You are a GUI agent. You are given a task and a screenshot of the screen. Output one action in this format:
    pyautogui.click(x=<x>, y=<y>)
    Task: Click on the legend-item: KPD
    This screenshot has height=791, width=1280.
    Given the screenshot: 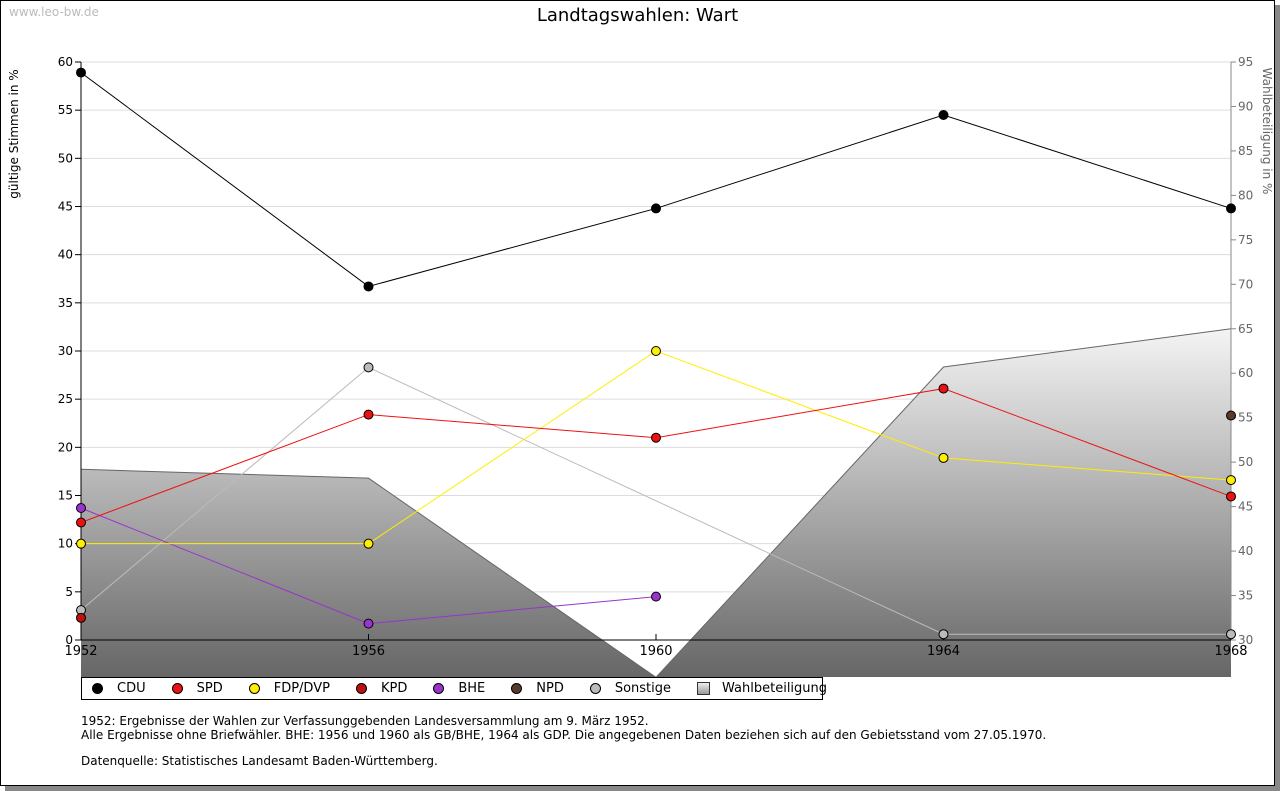 What is the action you would take?
    pyautogui.click(x=381, y=688)
    